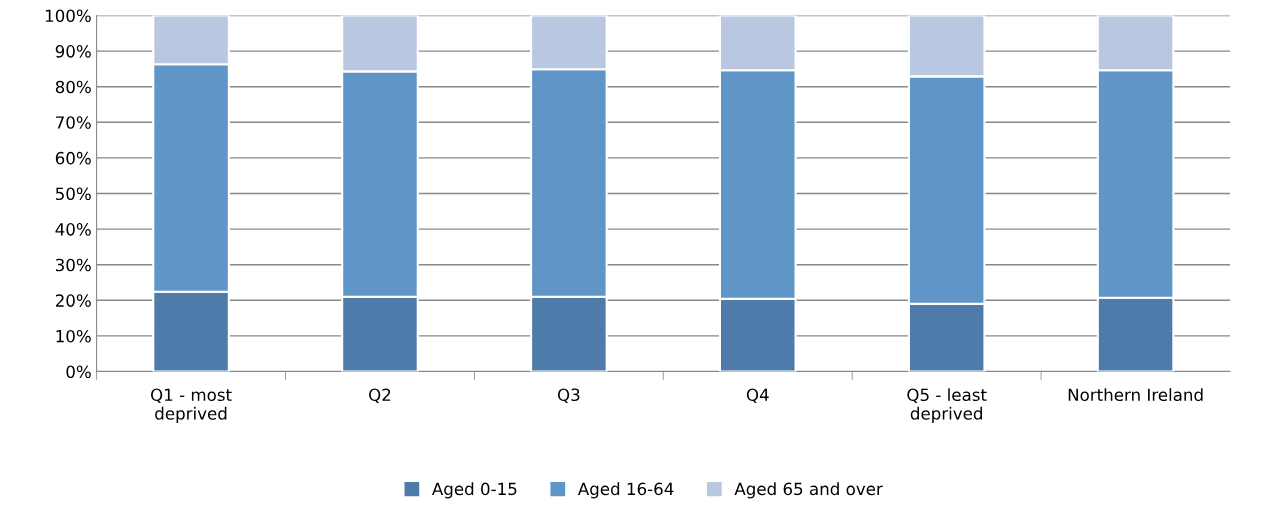  Describe the element at coordinates (474, 490) in the screenshot. I see `legend-label: Aged 0-15` at that location.